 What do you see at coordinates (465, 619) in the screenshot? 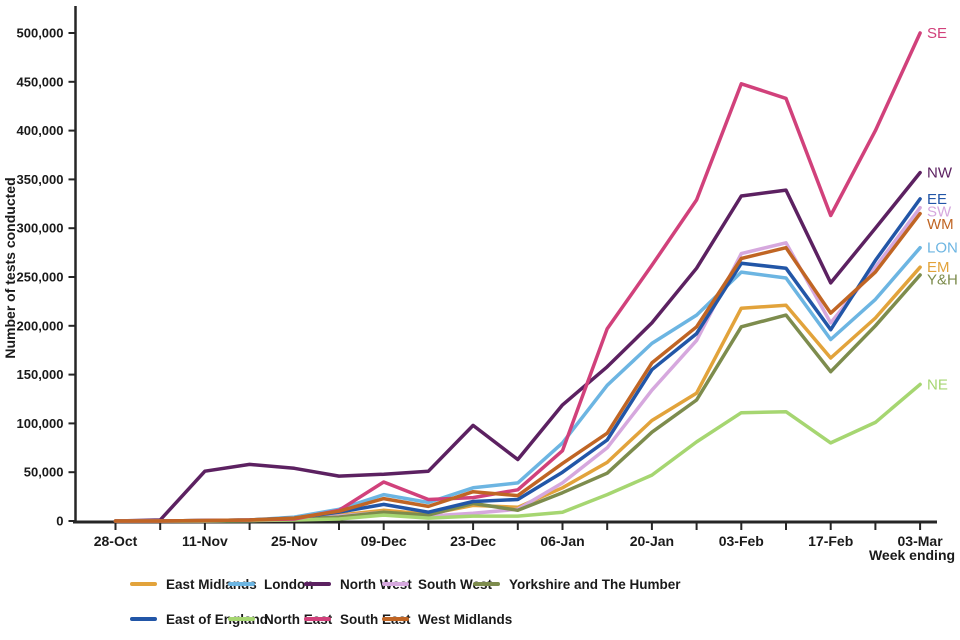
I see `legend-label: West Midlands` at bounding box center [465, 619].